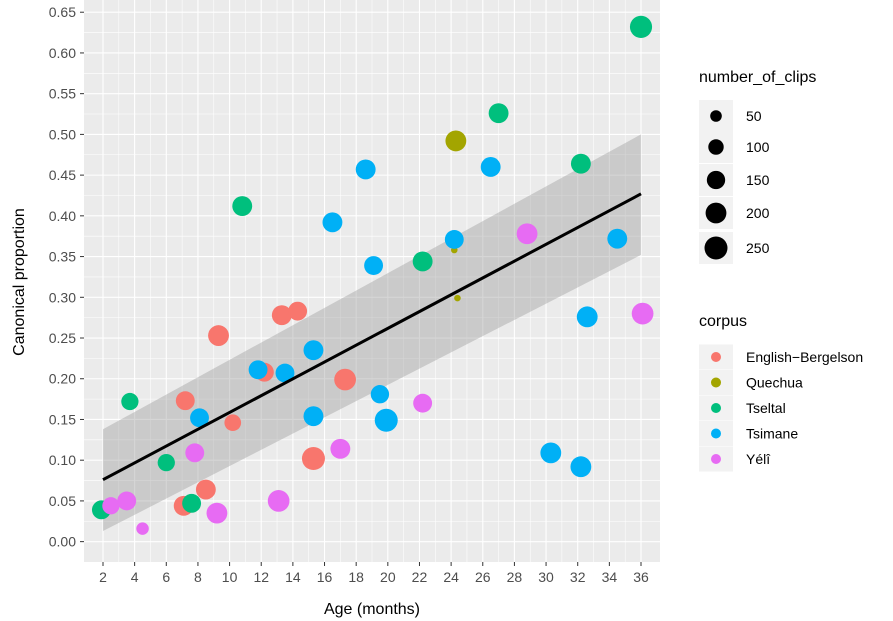 This screenshot has height=621, width=893. I want to click on y-tick-label: 0.20, so click(62, 379).